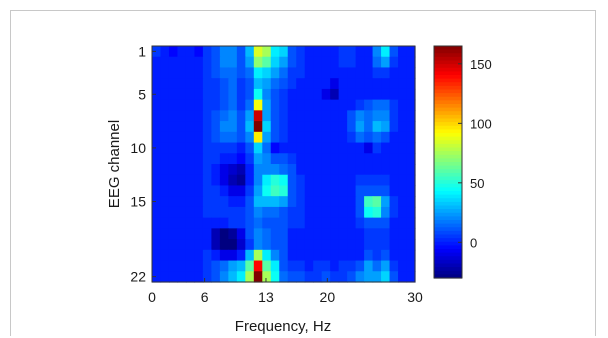  Describe the element at coordinates (114, 164) in the screenshot. I see `y-axis-label: EEG channel` at that location.